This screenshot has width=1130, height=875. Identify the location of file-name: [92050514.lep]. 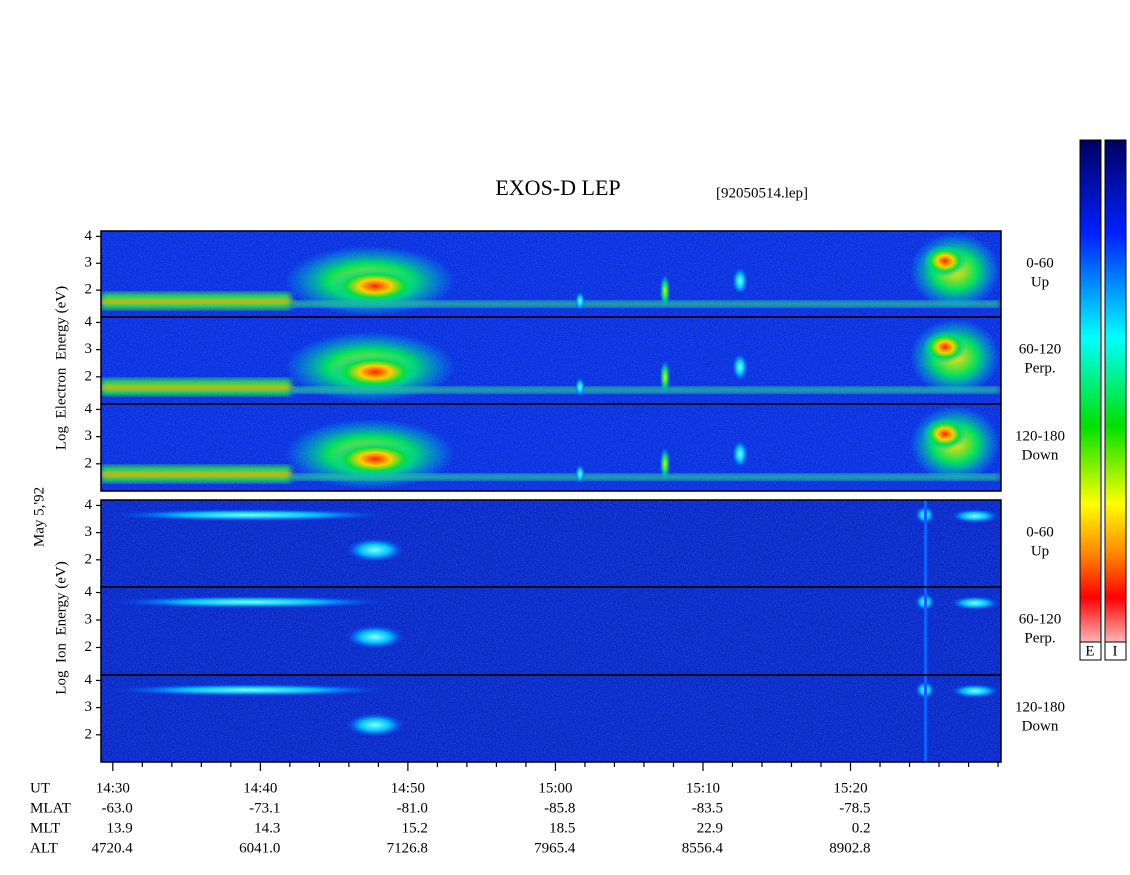
(762, 193).